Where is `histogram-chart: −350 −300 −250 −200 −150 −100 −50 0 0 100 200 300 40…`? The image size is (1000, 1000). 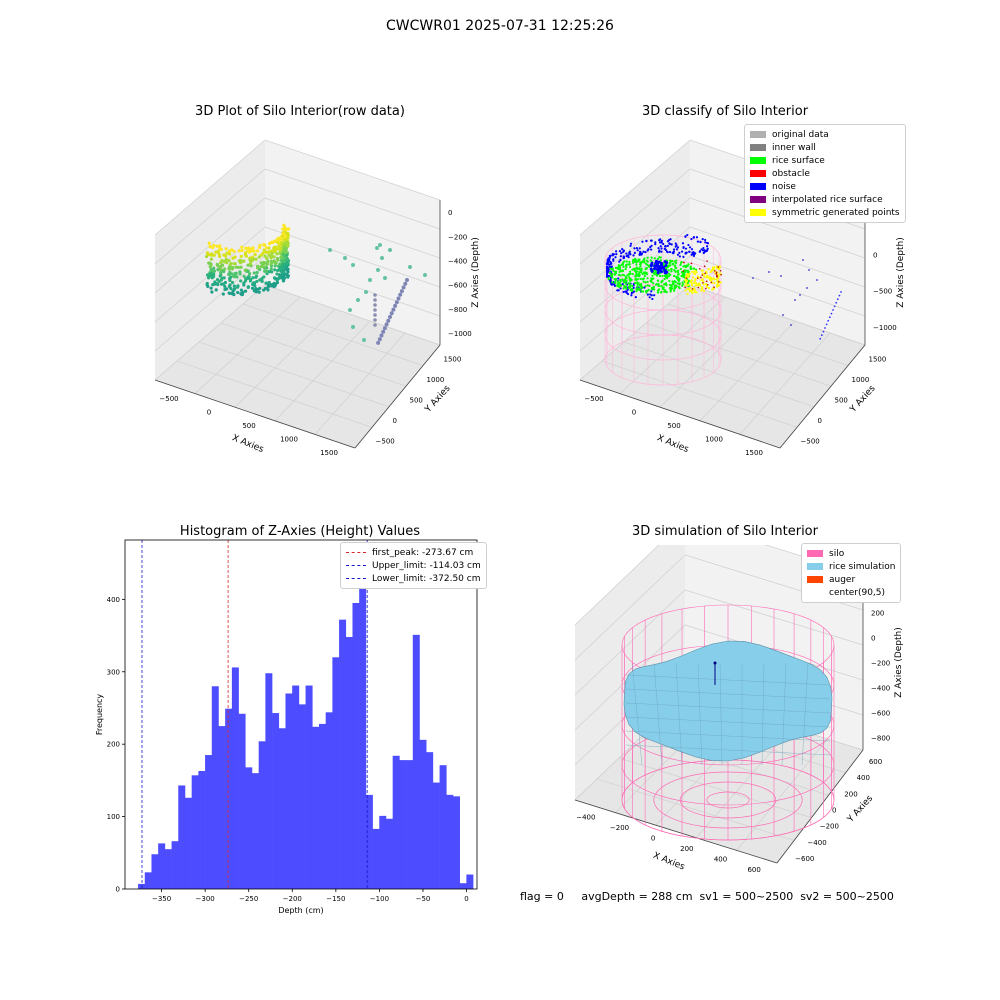 histogram-chart: −350 −300 −250 −200 −150 −100 −50 0 0 100 200 300 40… is located at coordinates (286, 727).